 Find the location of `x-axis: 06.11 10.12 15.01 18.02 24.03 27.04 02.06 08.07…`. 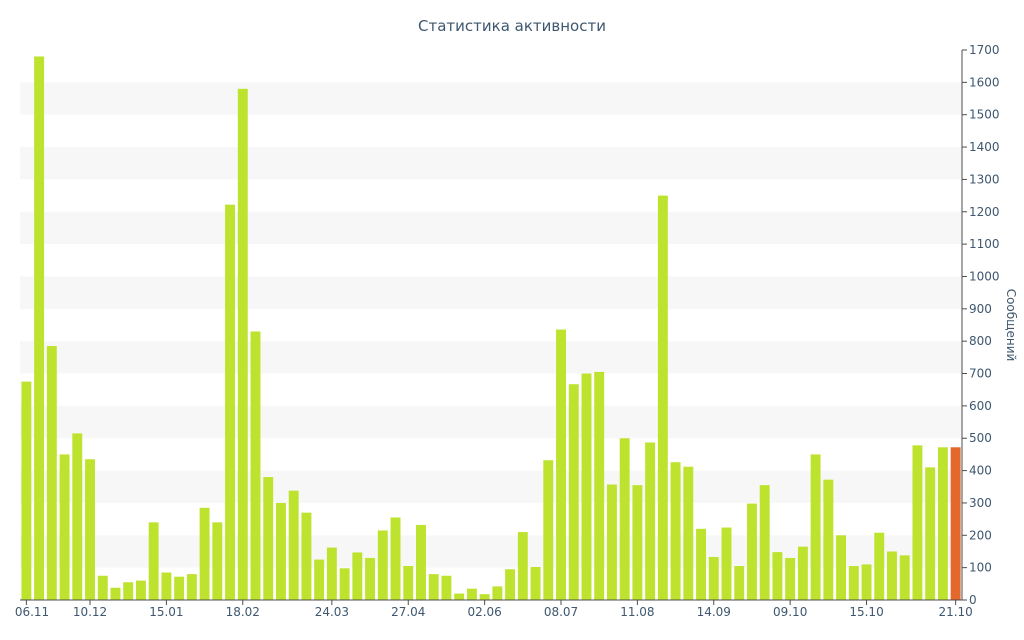

x-axis: 06.11 10.12 15.01 18.02 24.03 27.04 02.06 08.07… is located at coordinates (494, 609).